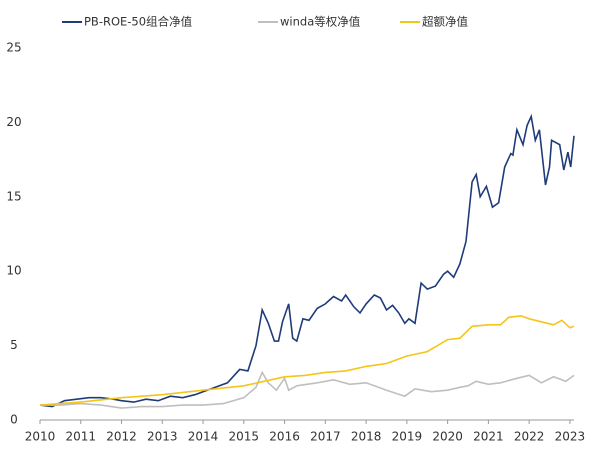 The image size is (594, 450). Describe the element at coordinates (14, 345) in the screenshot. I see `y-tick-label: 5` at that location.